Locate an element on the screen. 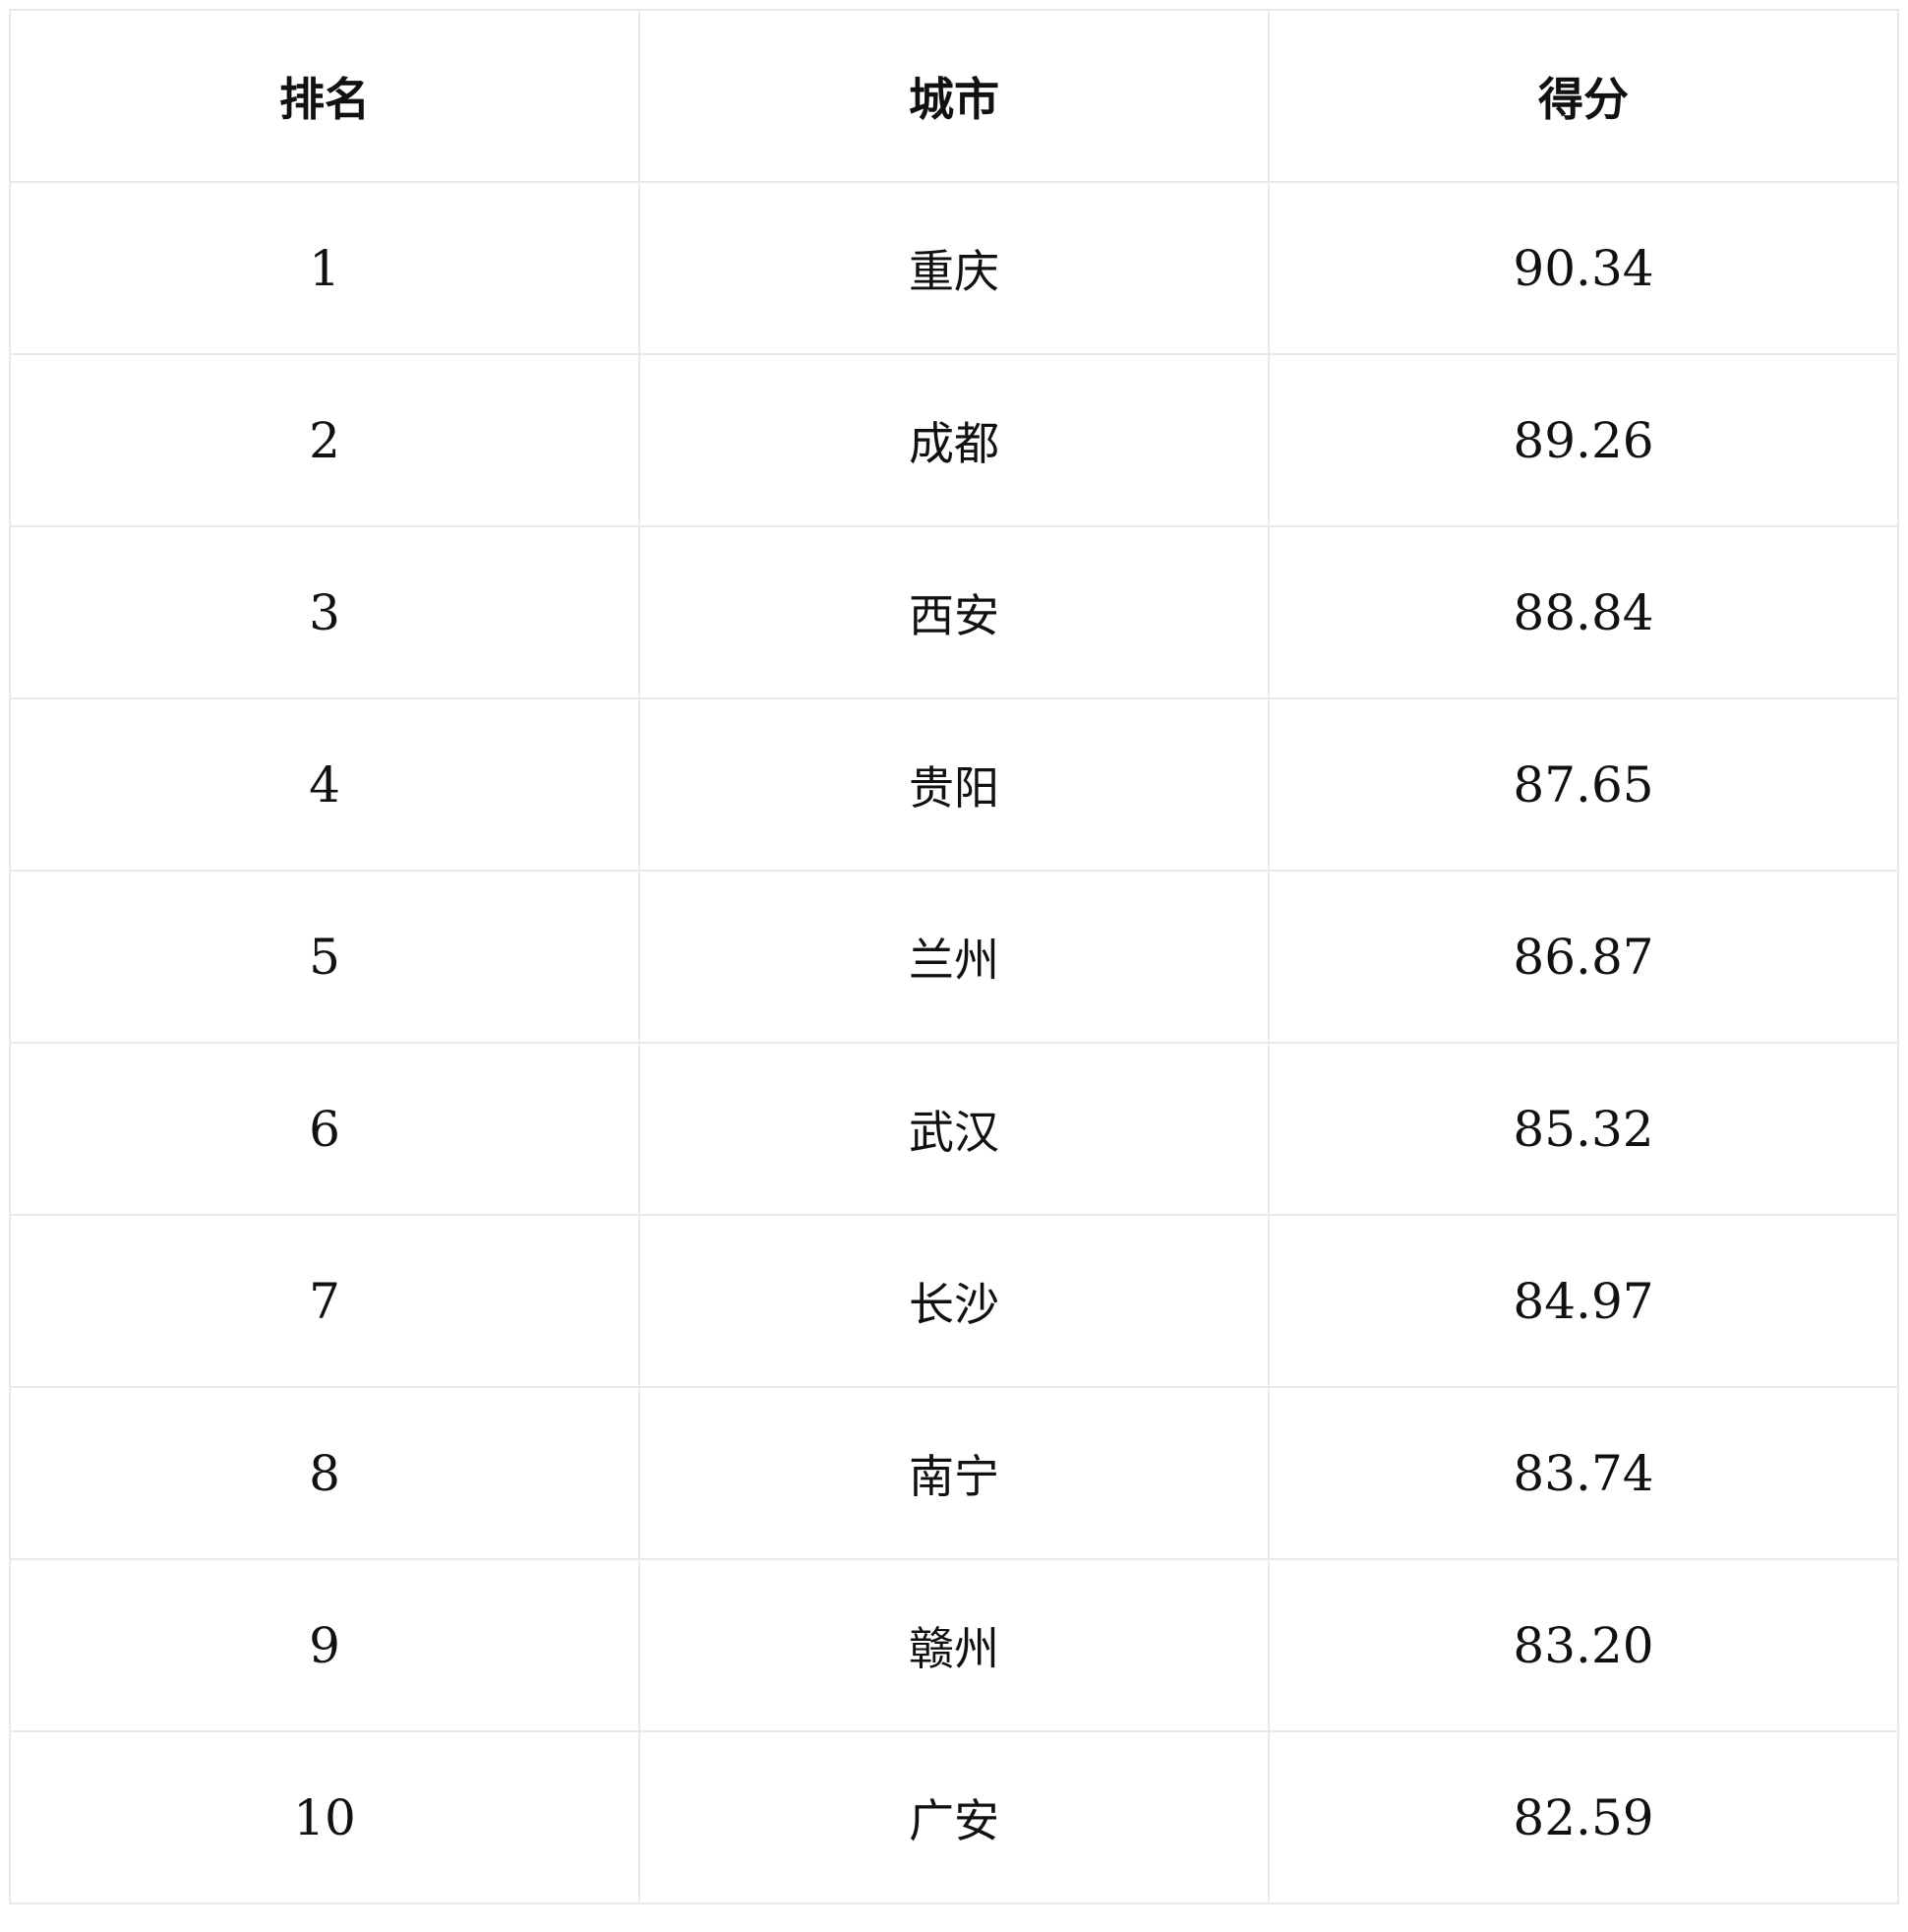 The height and width of the screenshot is (1932, 1908). city-cell: 兰州 is located at coordinates (954, 957).